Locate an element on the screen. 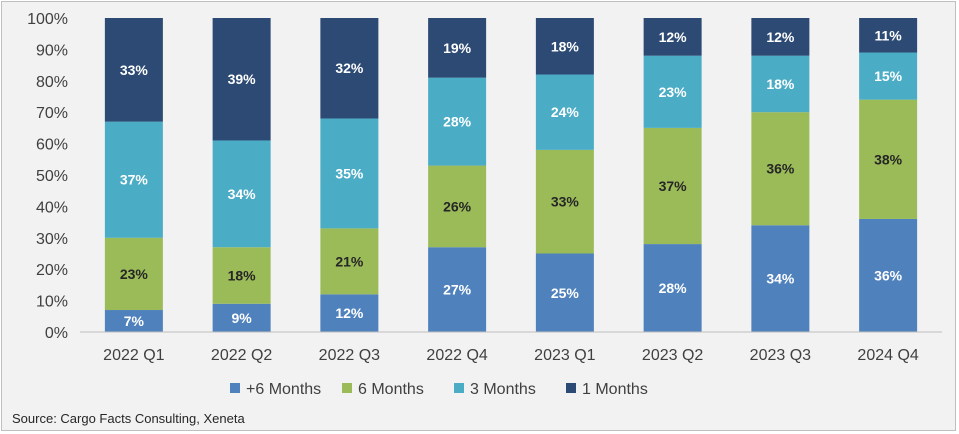 This screenshot has height=434, width=959. y-tick-label: 70% is located at coordinates (52, 113).